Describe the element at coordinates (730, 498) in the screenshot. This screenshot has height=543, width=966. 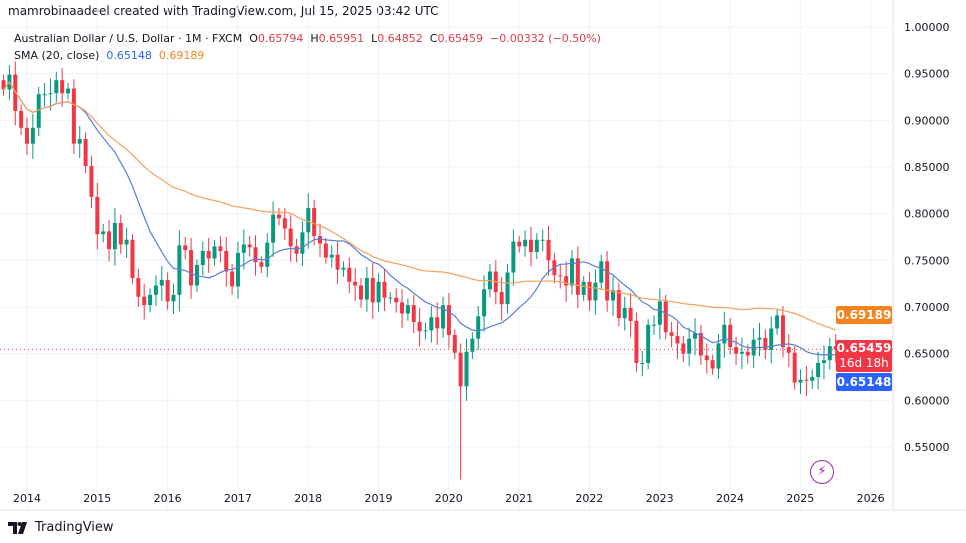
I see `x-tick-label: 2024` at that location.